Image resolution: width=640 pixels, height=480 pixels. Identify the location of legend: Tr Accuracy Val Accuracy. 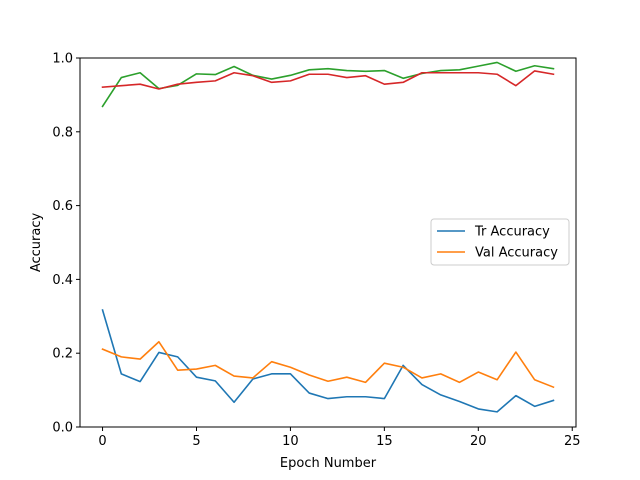
(500, 242).